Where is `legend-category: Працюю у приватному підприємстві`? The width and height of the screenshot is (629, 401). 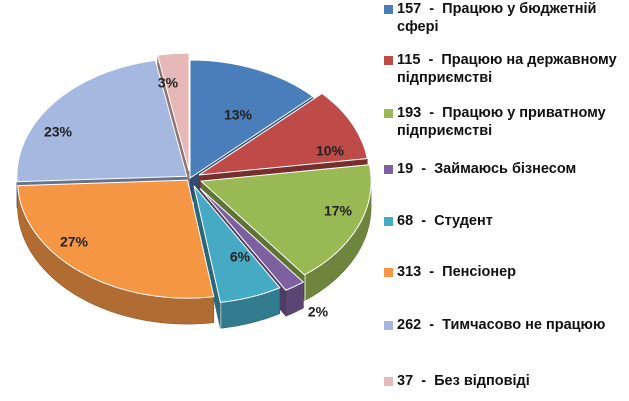 legend-category: Працюю у приватному підприємстві is located at coordinates (503, 122).